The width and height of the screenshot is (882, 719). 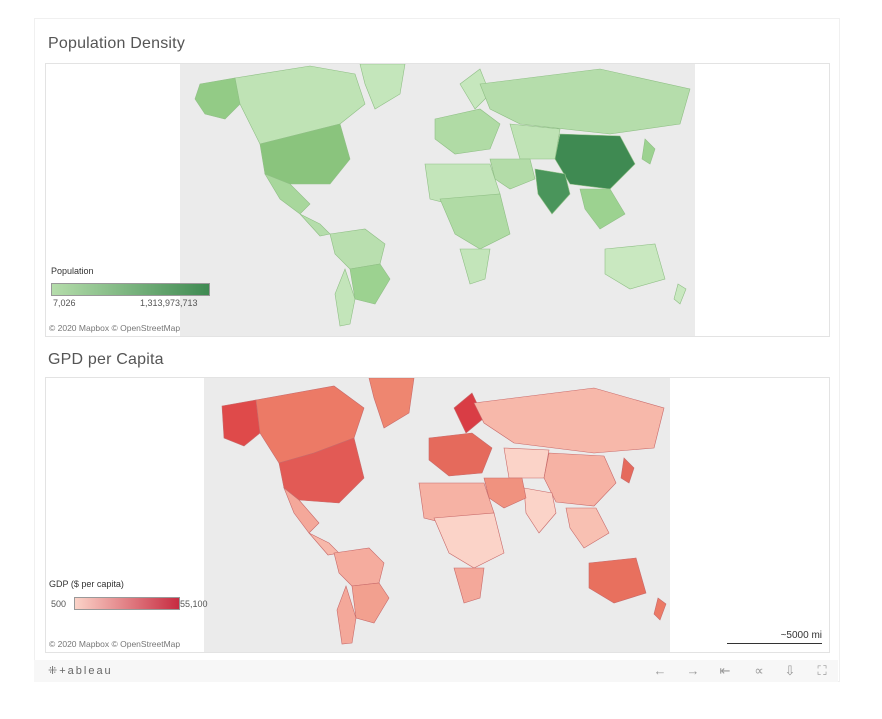 I want to click on population-map-title: Population Density, so click(x=117, y=43).